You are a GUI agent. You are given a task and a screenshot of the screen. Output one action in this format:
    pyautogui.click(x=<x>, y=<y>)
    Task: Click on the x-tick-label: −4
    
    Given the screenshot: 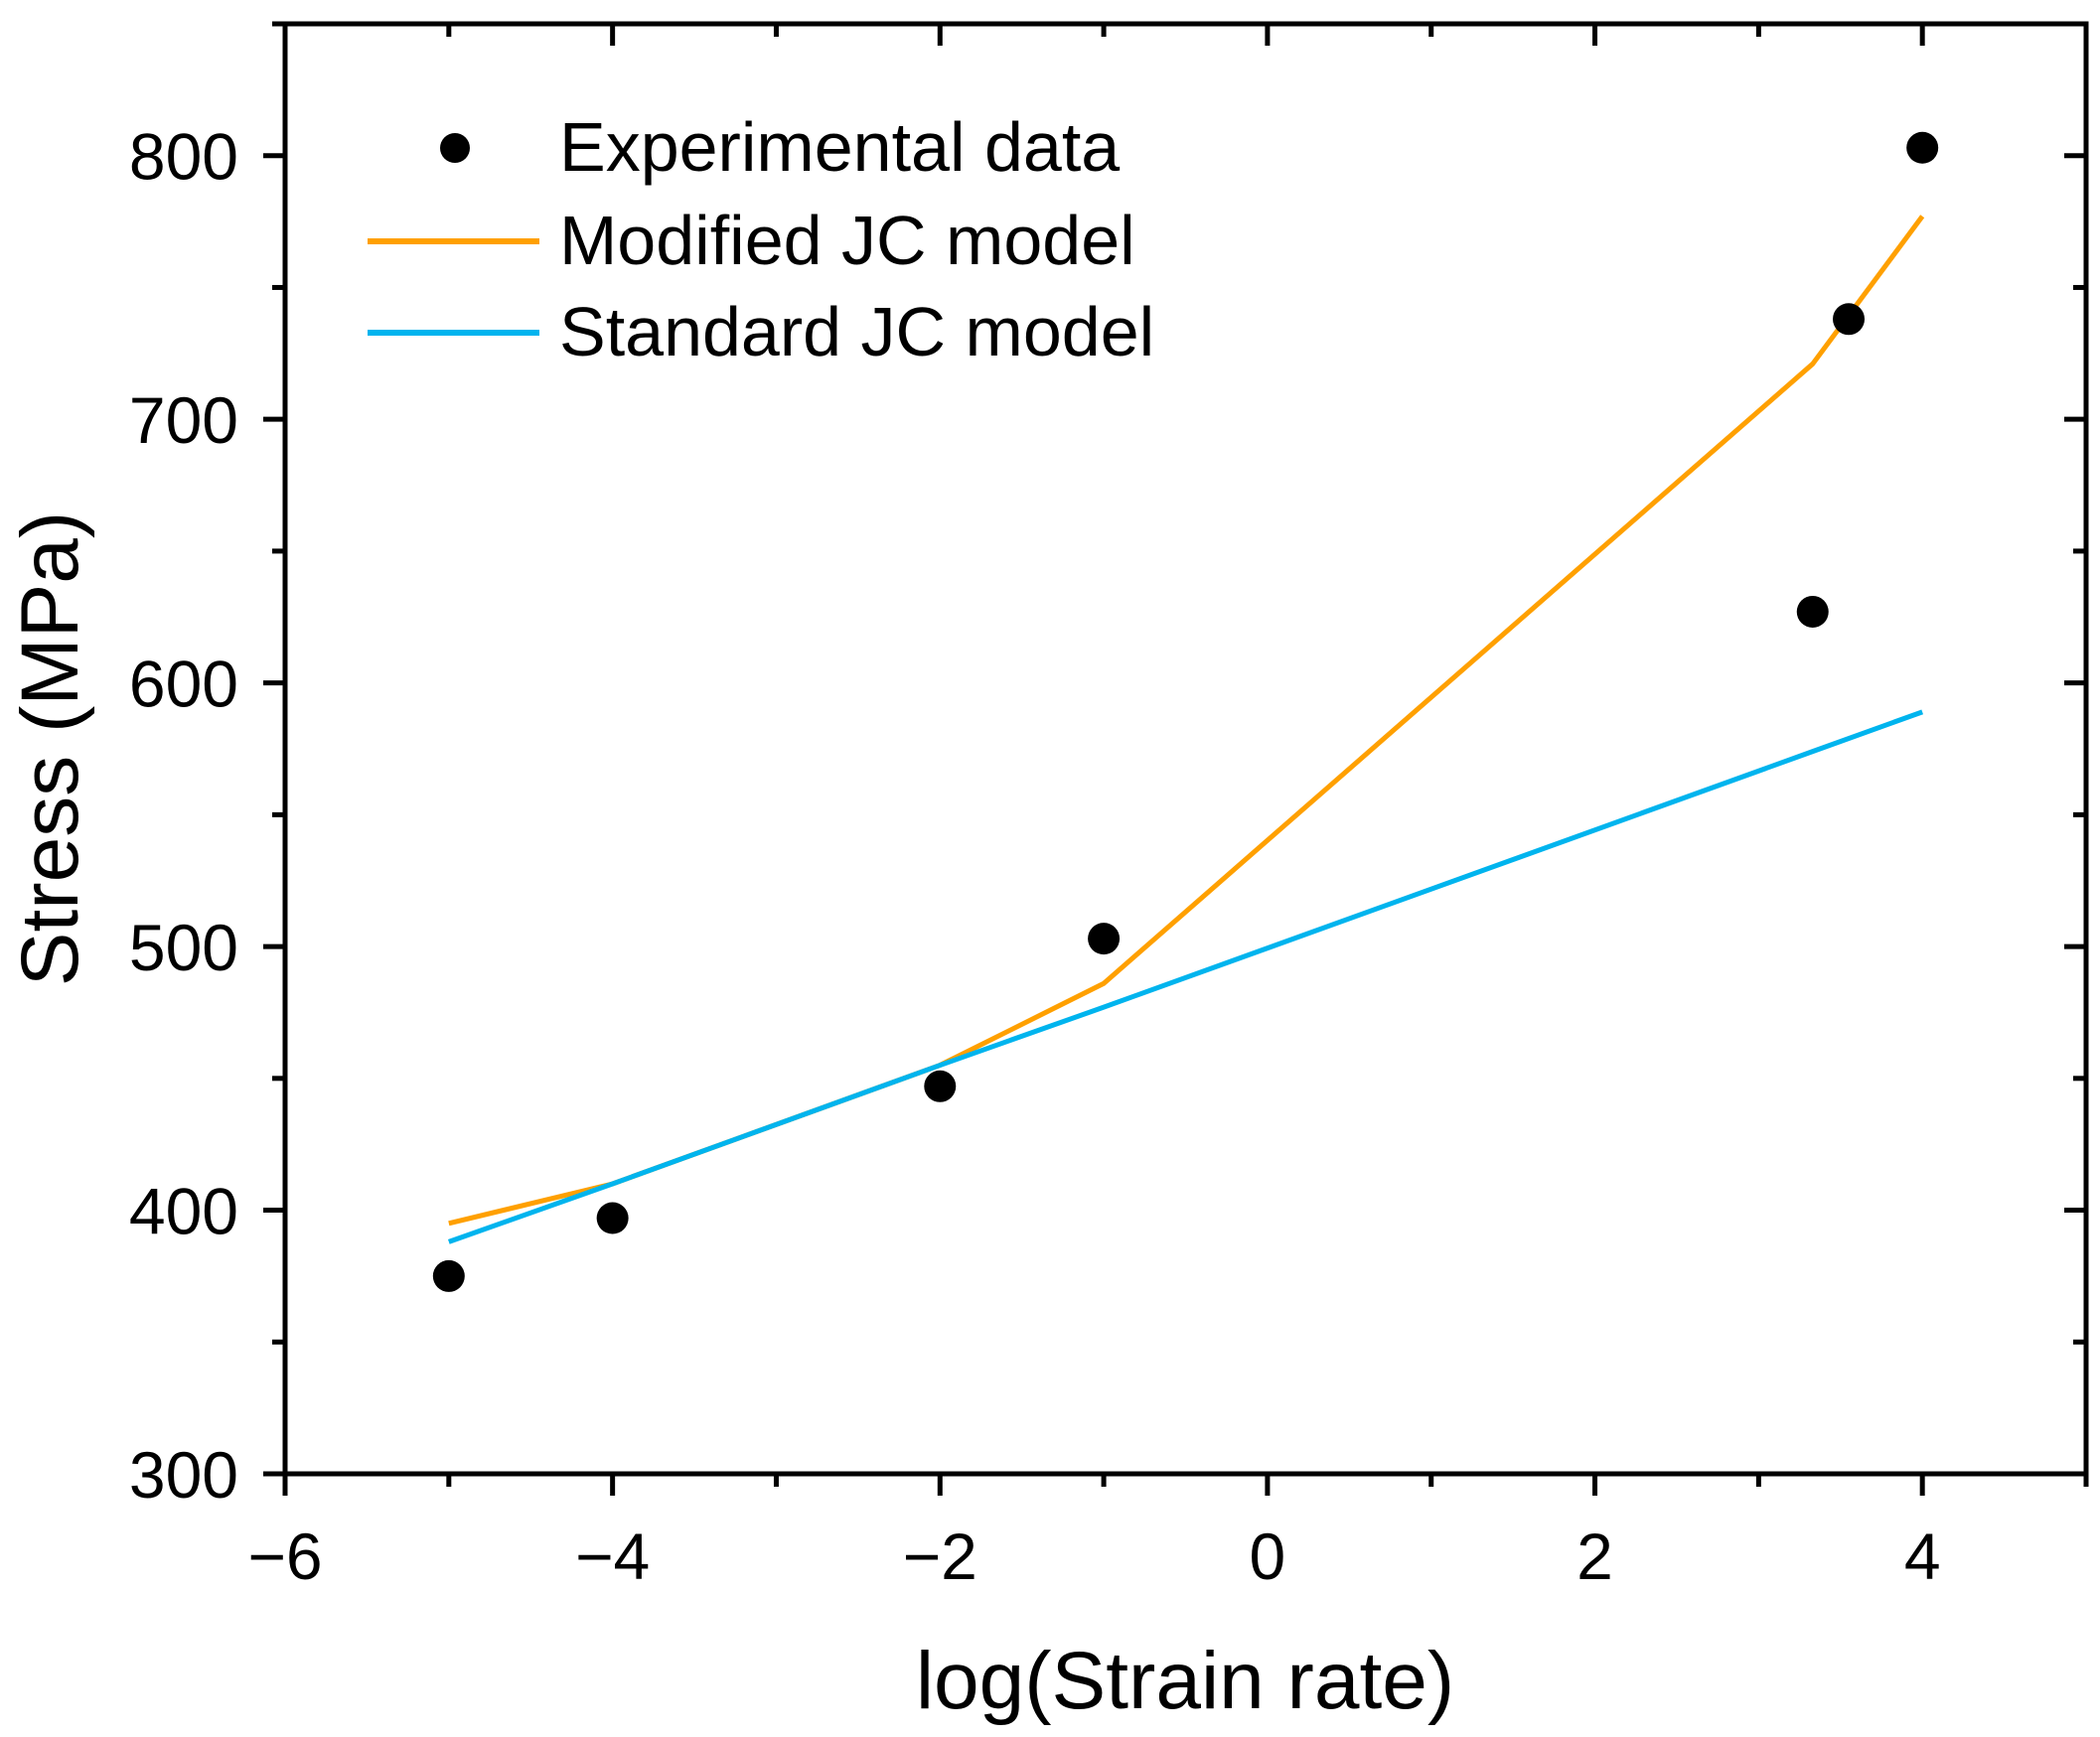 What is the action you would take?
    pyautogui.click(x=612, y=1556)
    